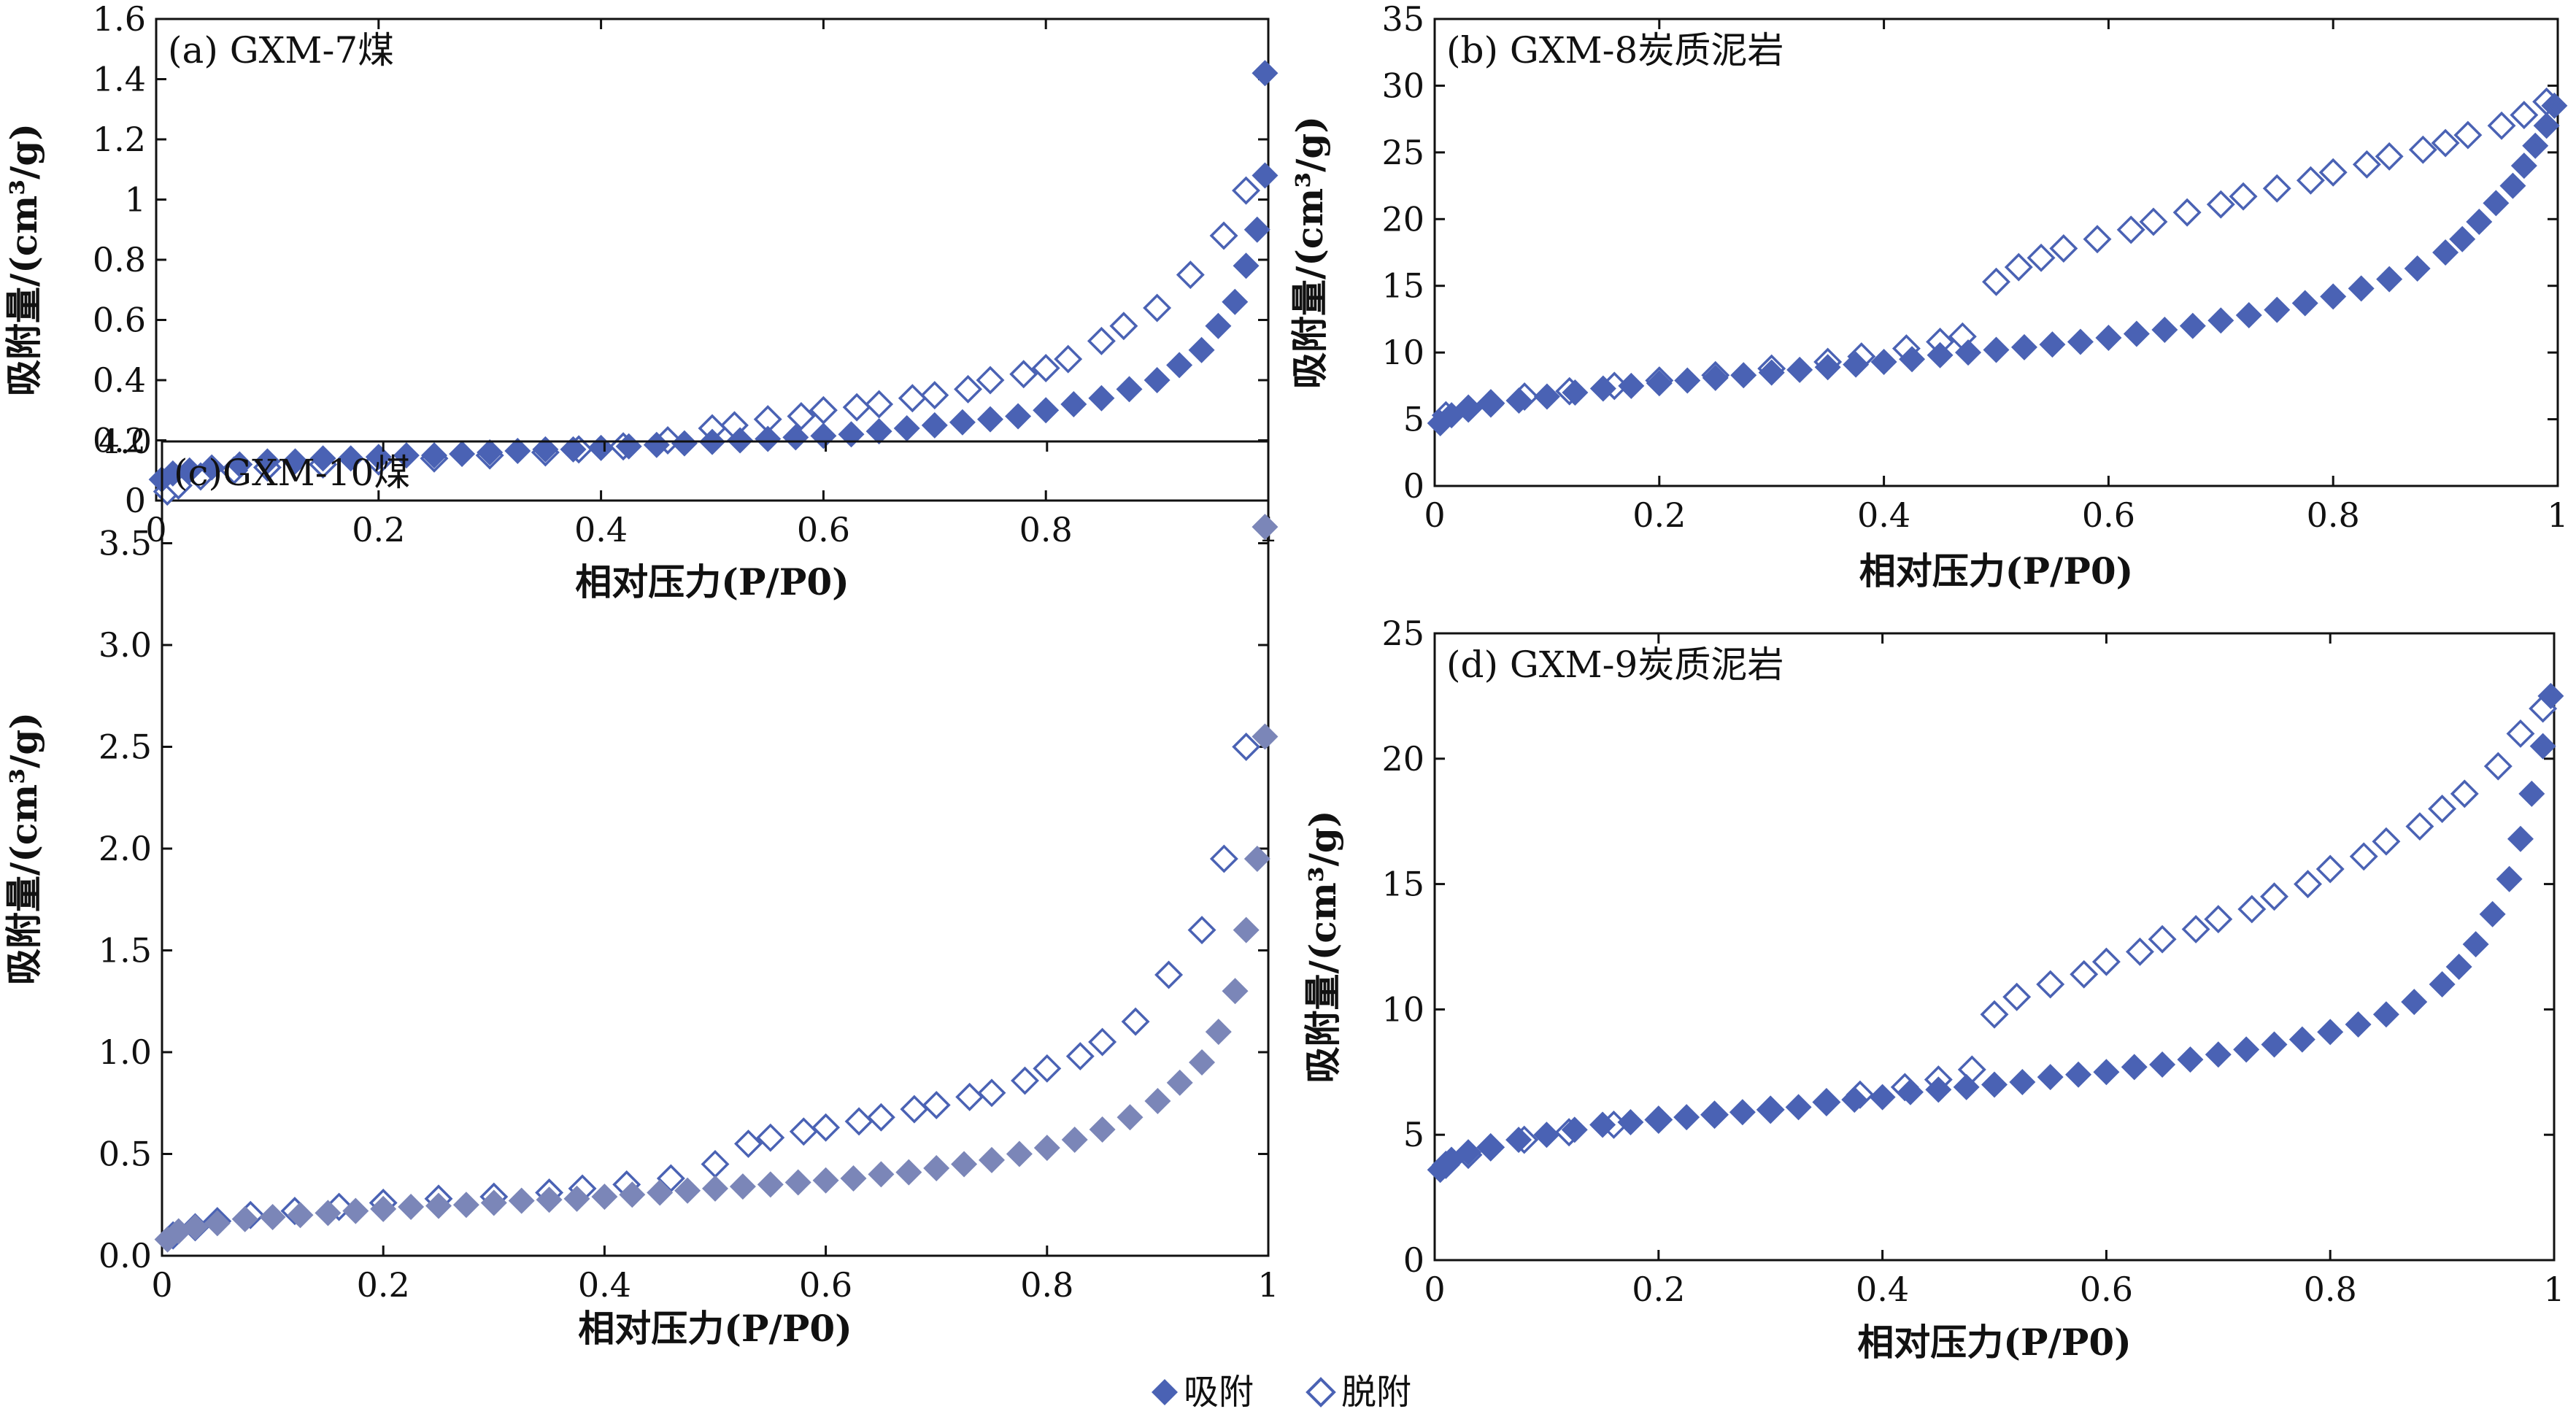  I want to click on y-tick-label: 5, so click(1413, 419).